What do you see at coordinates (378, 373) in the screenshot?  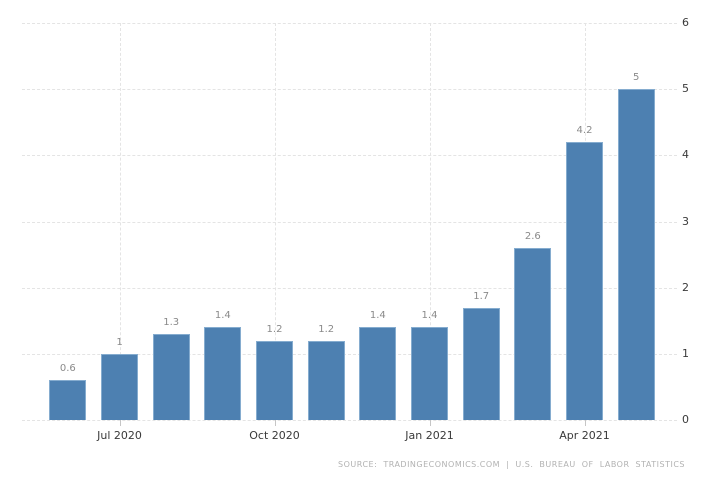 I see `bar-dec-2020` at bounding box center [378, 373].